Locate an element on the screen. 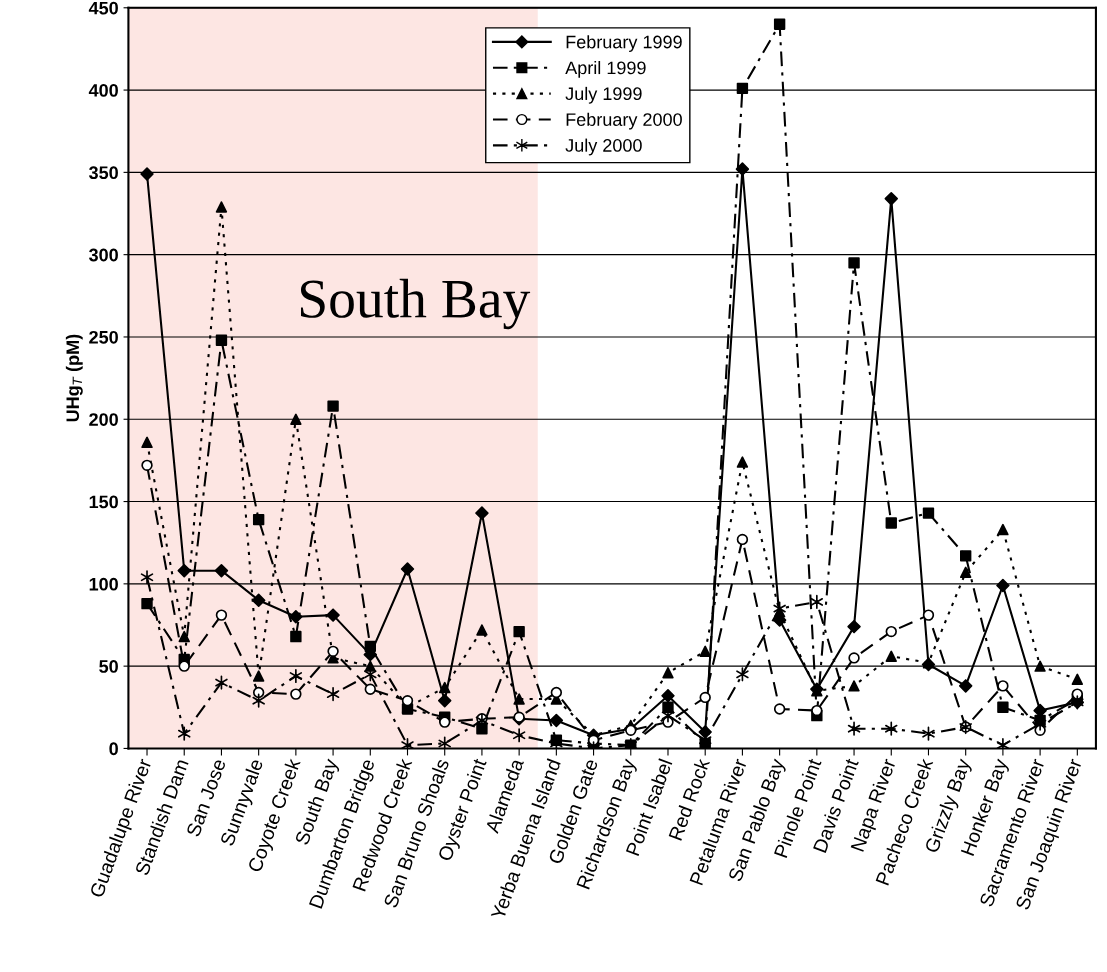 The height and width of the screenshot is (972, 1107). y-tick-label: 200 is located at coordinates (103, 419).